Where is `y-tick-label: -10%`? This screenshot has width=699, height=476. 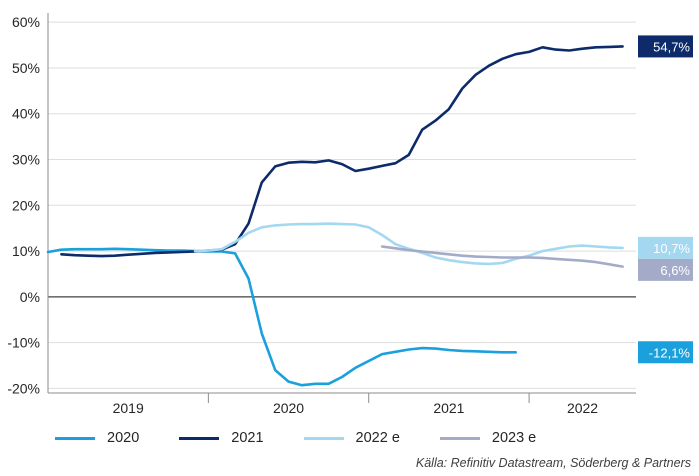
y-tick-label: -10% is located at coordinates (23, 343).